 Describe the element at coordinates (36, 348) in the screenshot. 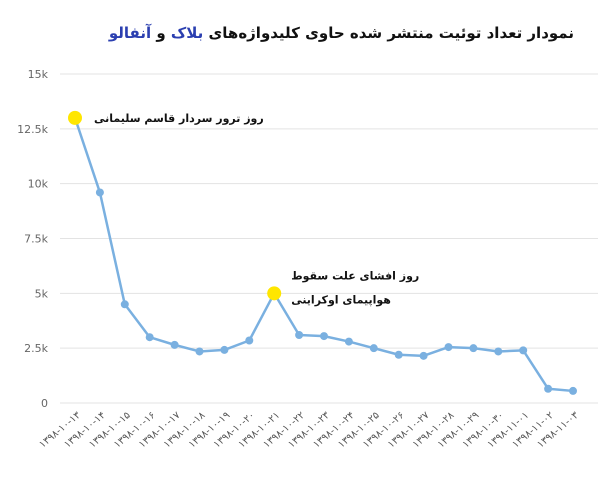

I see `y-tick-label: 2.5k` at that location.